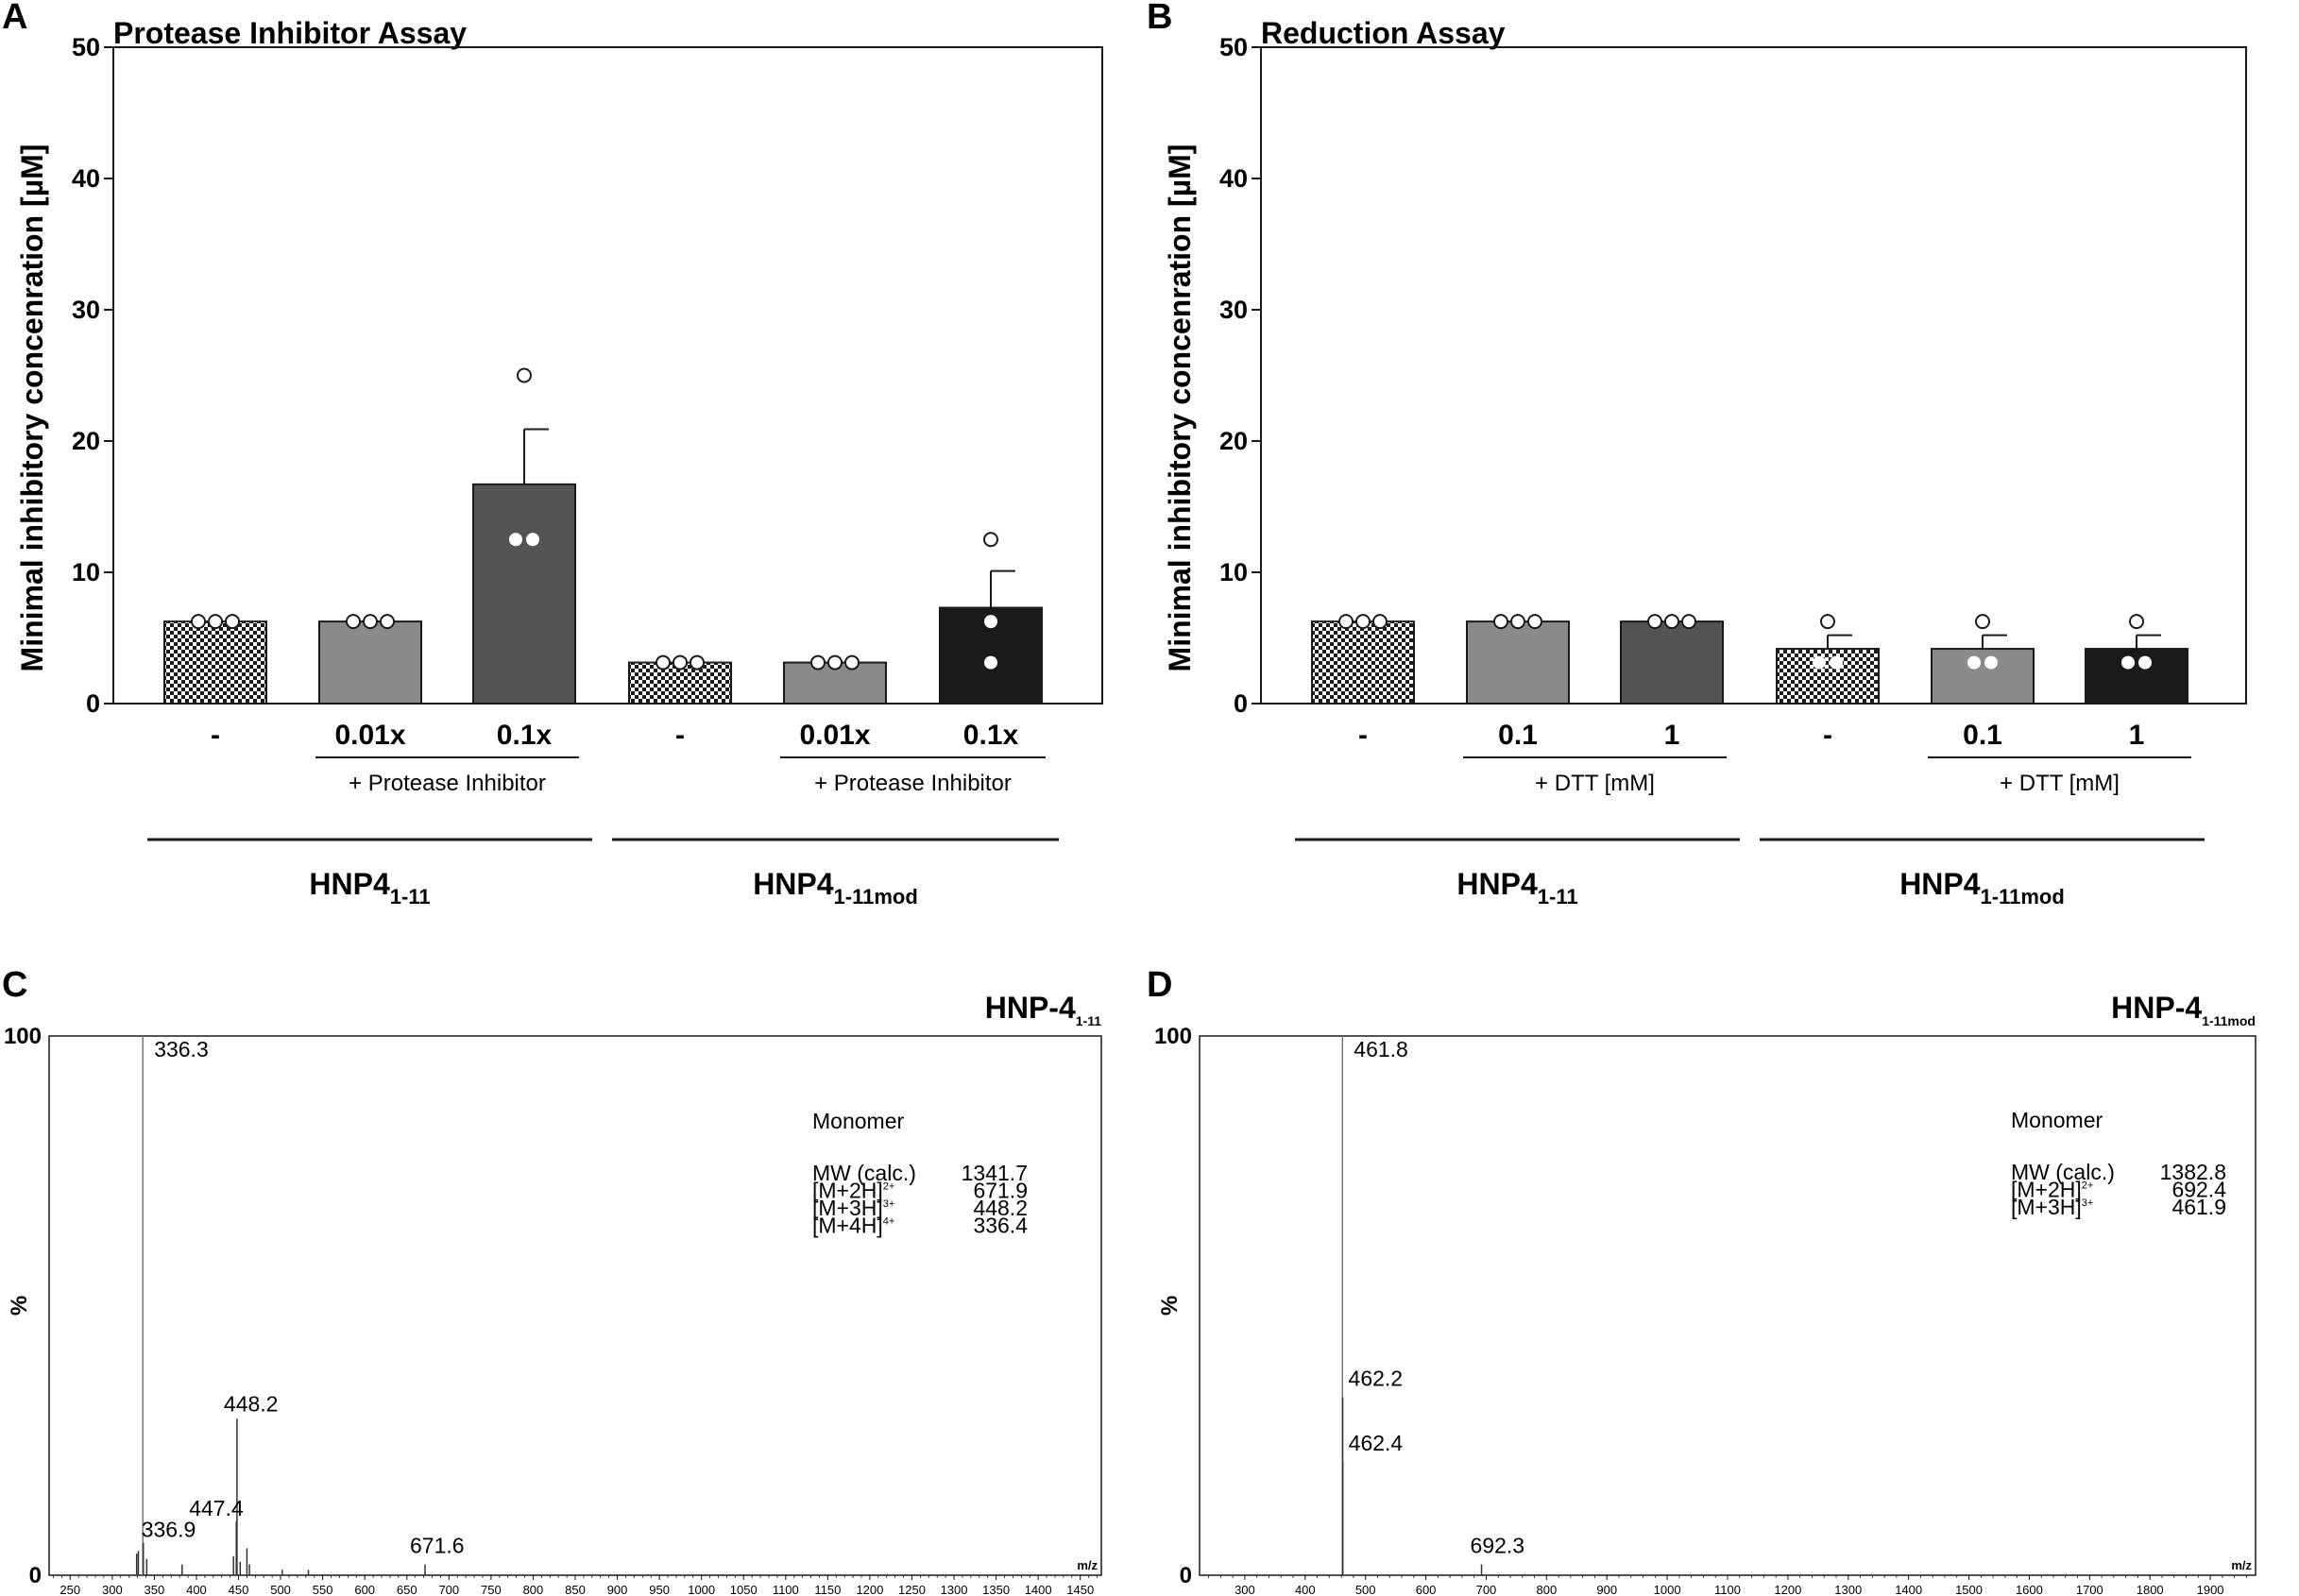 The width and height of the screenshot is (2299, 1596). Describe the element at coordinates (1000, 1191) in the screenshot. I see `panel-c-annotation-value: 671.9` at that location.